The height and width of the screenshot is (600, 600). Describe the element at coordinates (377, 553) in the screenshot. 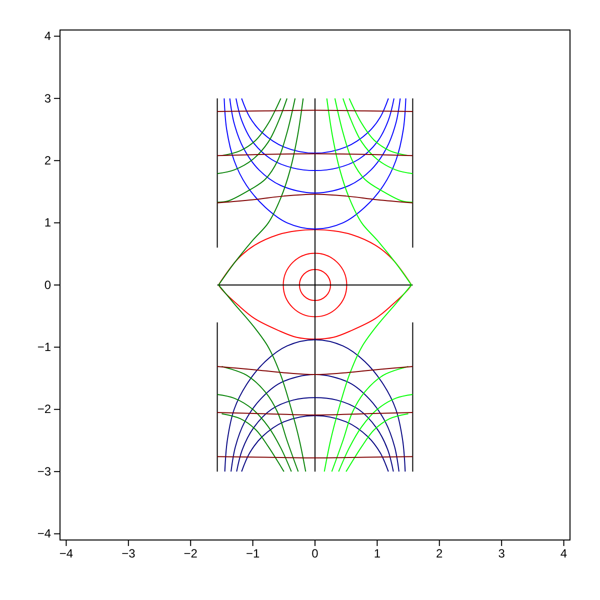

I see `x-tick-label: 1` at that location.